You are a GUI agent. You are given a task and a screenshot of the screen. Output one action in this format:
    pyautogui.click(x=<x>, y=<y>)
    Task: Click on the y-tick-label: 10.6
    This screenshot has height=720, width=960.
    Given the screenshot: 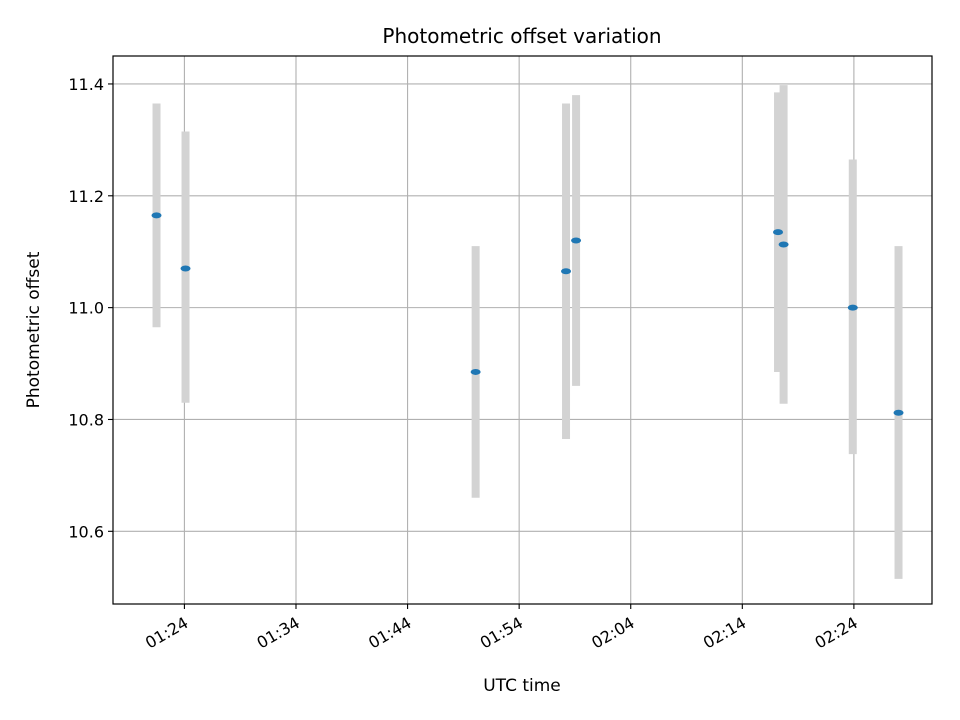 What is the action you would take?
    pyautogui.click(x=86, y=531)
    